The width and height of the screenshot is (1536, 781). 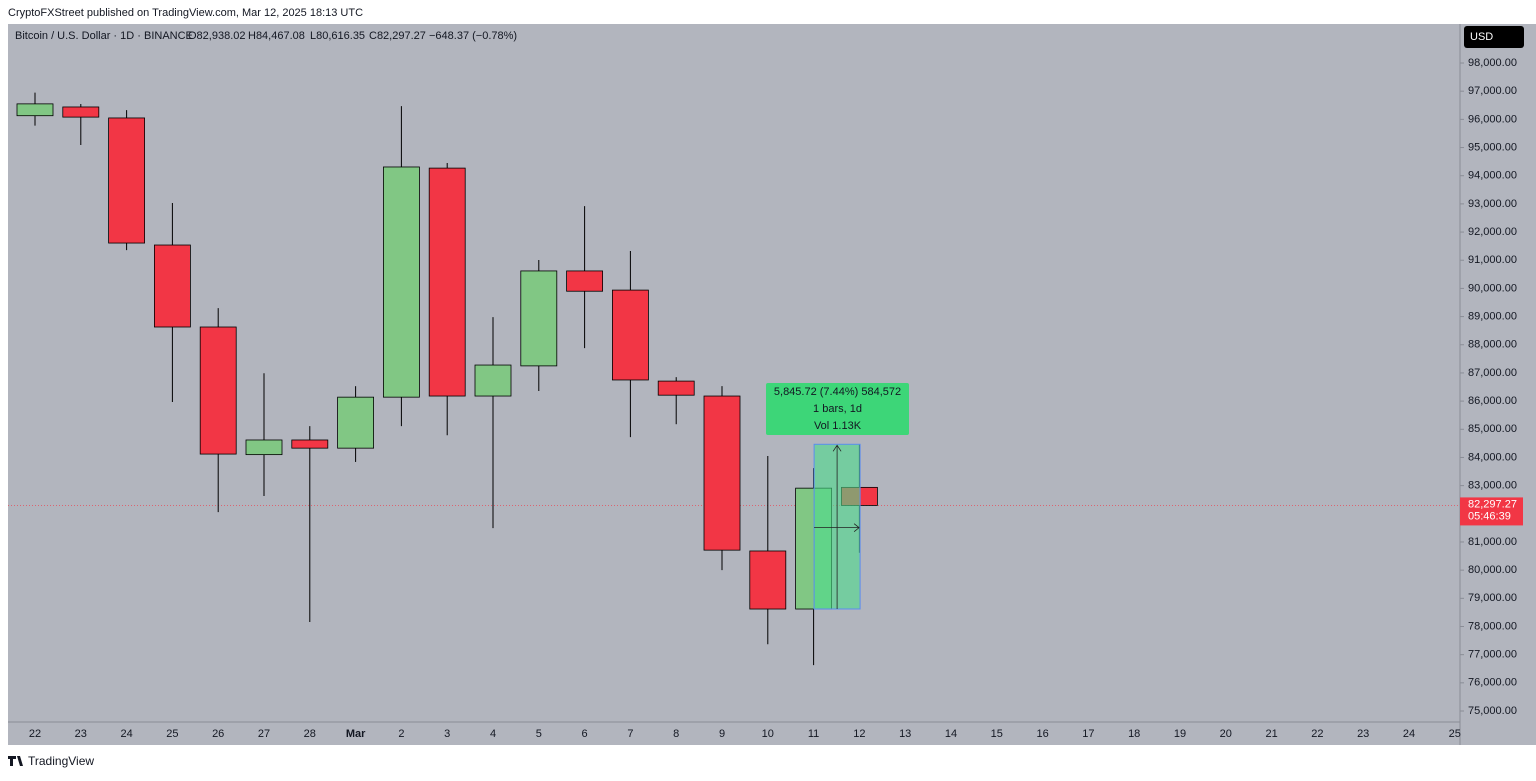 What do you see at coordinates (837, 526) in the screenshot?
I see `measure-arrow` at bounding box center [837, 526].